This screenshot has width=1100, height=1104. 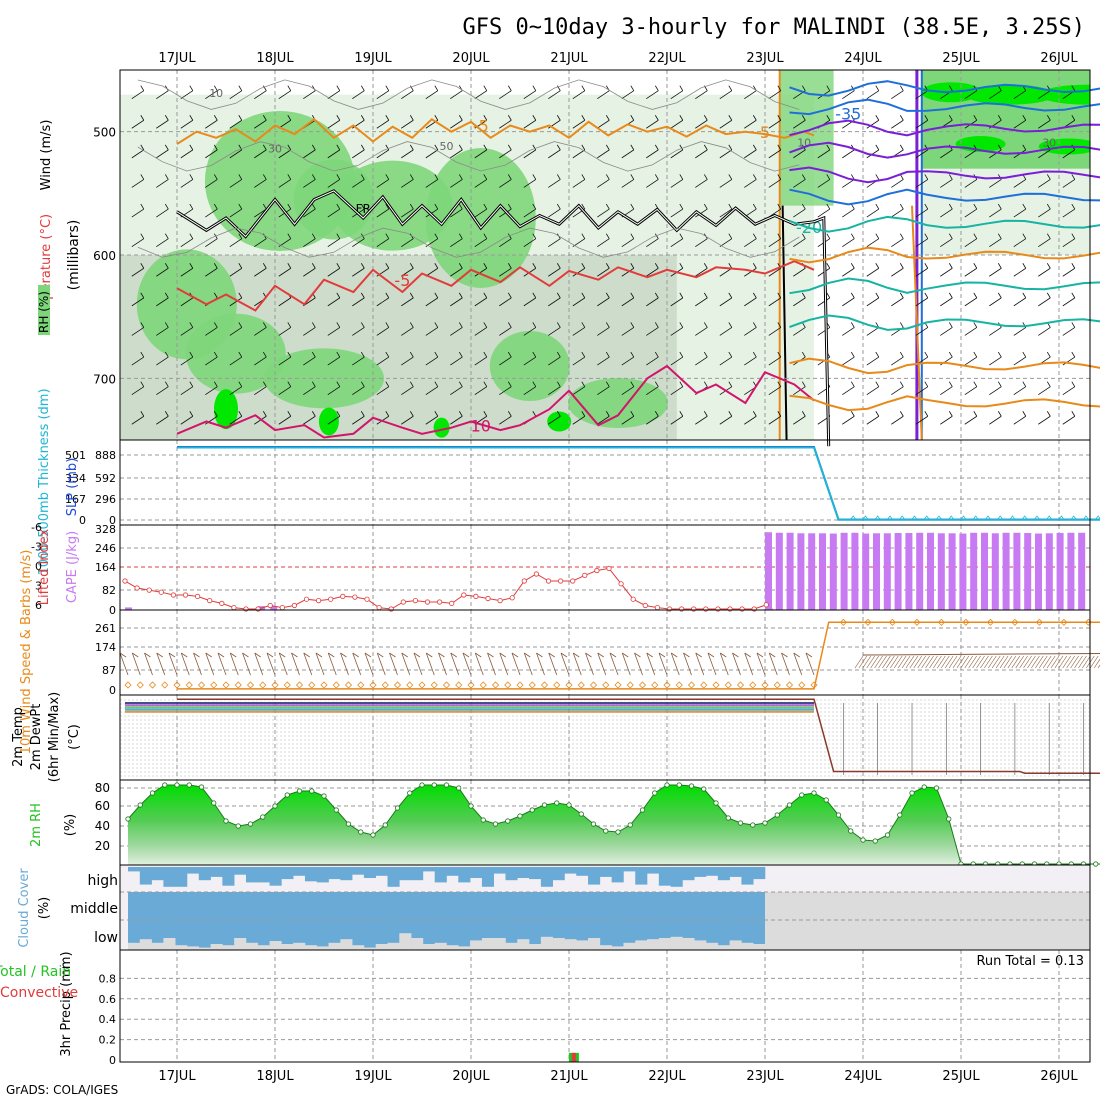 I want to click on bottom-date-label-25JUL: 25JUL, so click(x=961, y=1076).